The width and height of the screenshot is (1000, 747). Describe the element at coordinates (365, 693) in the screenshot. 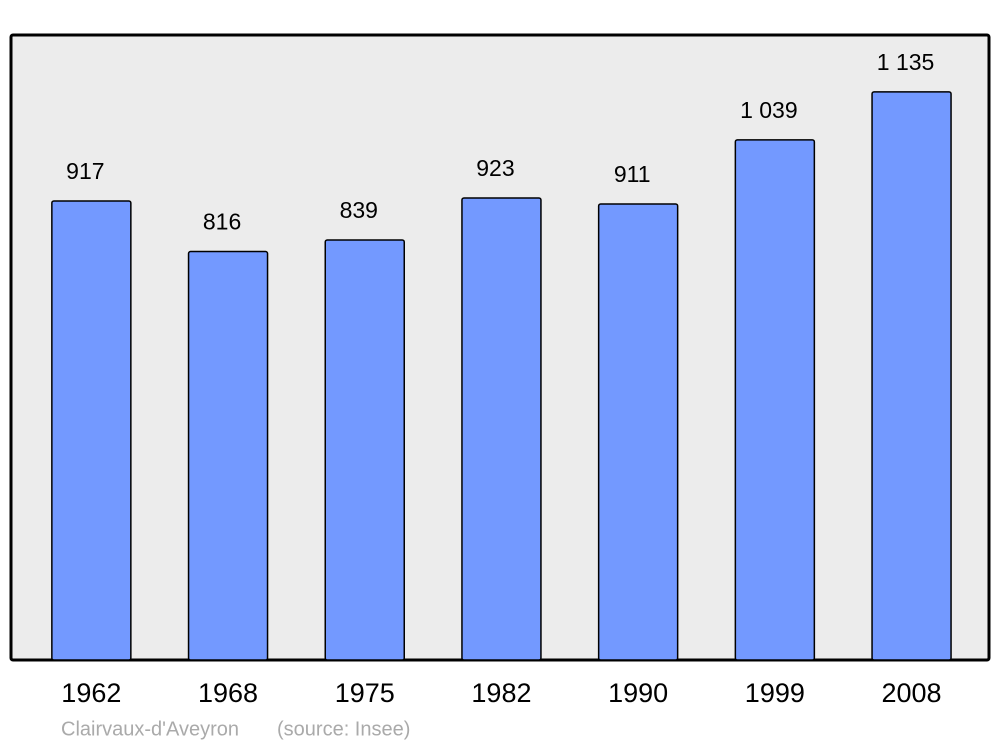

I see `x-tick-label: 1975` at that location.